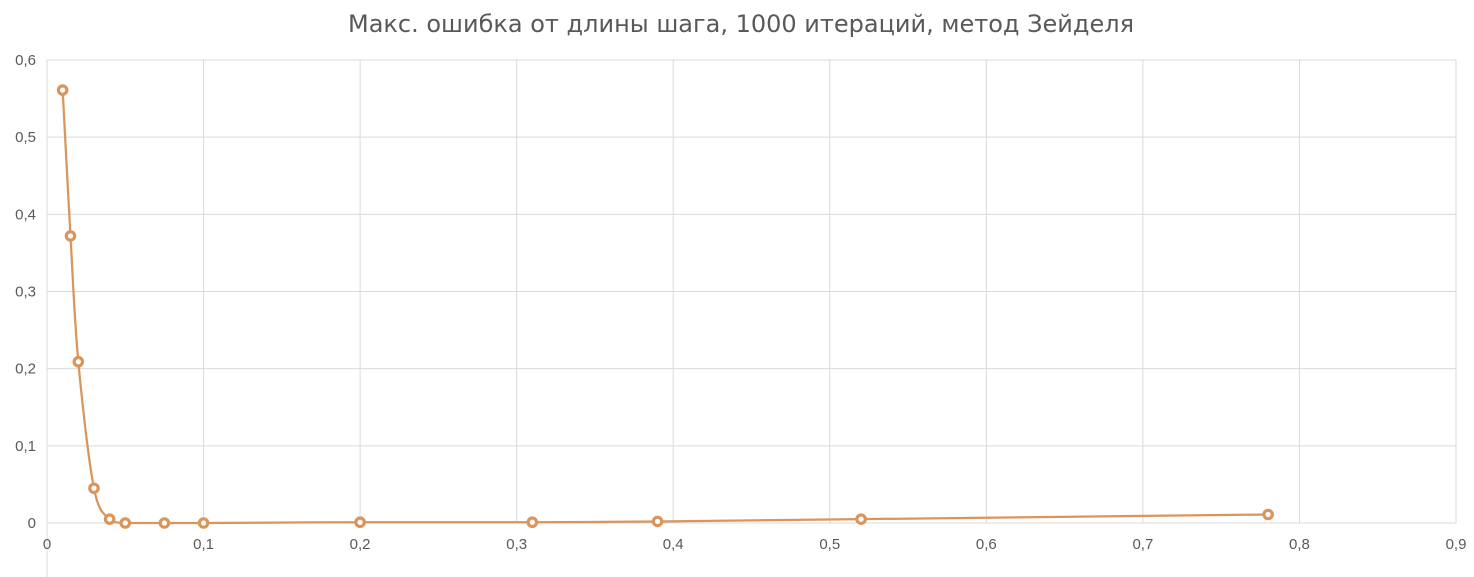 The height and width of the screenshot is (577, 1474). Describe the element at coordinates (1142, 544) in the screenshot. I see `x-tick-label: 0,7` at that location.